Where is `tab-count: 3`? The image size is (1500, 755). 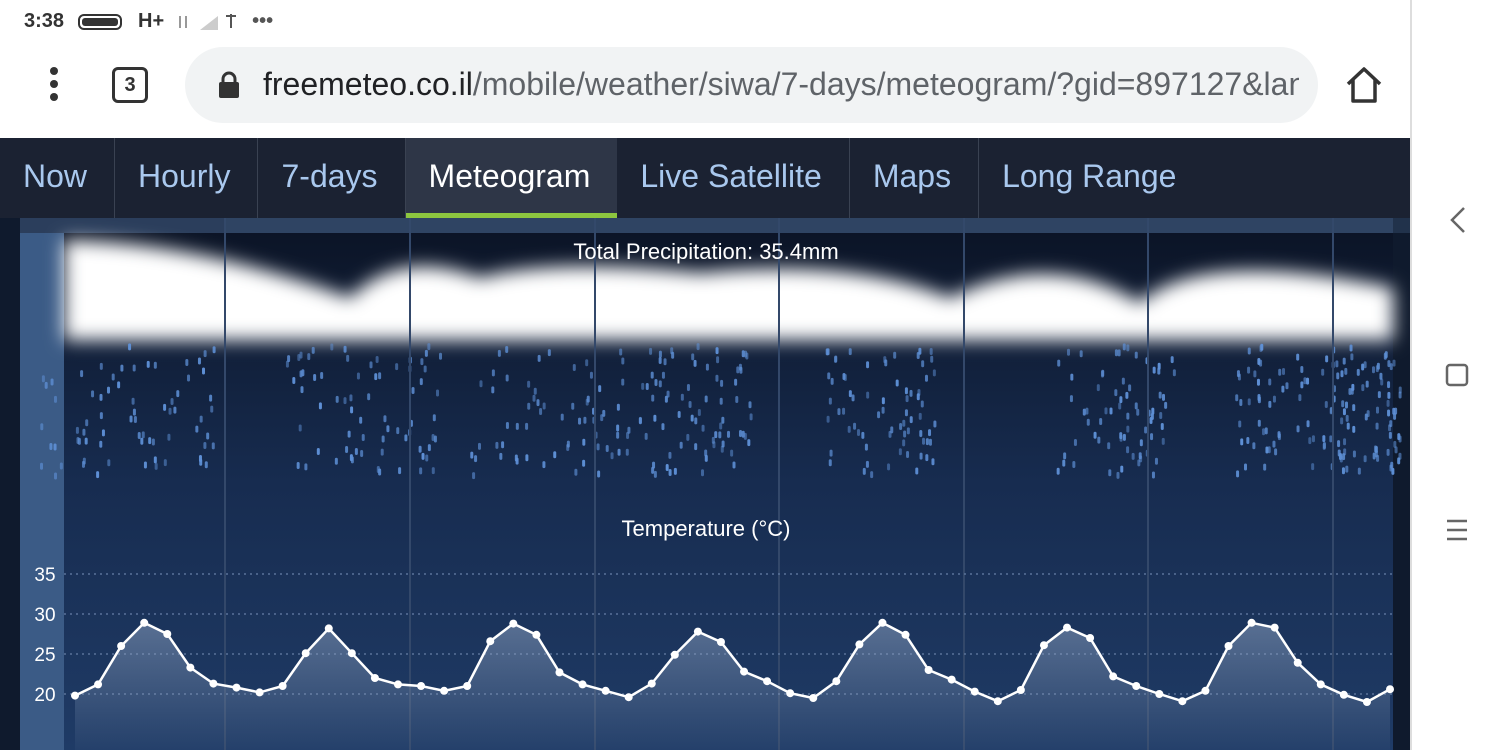
tab-count: 3 is located at coordinates (130, 85).